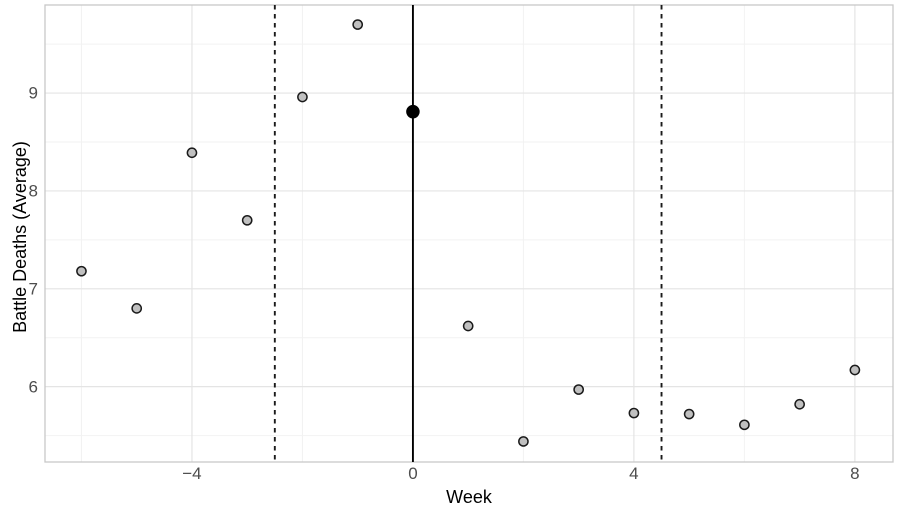  Describe the element at coordinates (634, 473) in the screenshot. I see `x-tick-label: 4` at that location.